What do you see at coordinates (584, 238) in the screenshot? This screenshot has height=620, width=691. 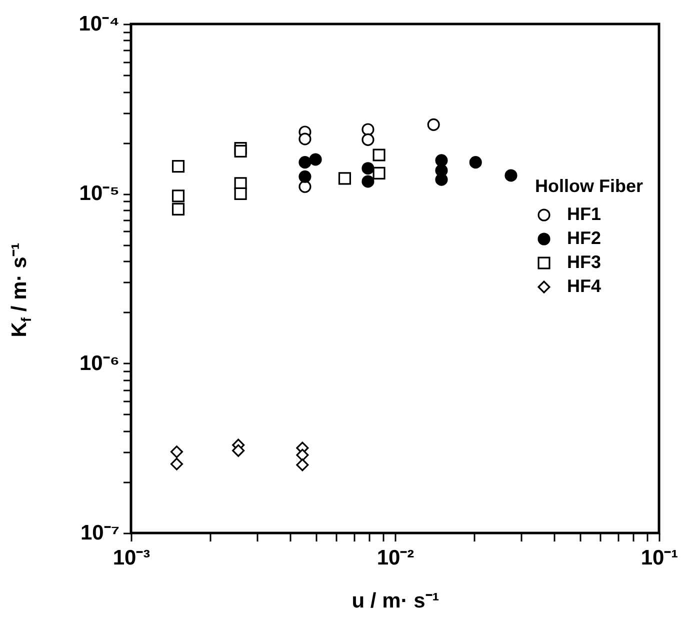 I see `legend-label: HF2` at bounding box center [584, 238].